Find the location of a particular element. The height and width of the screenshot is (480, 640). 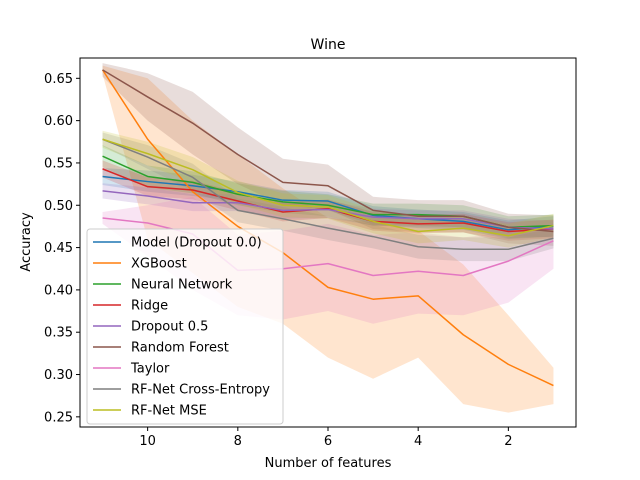

y-tick-label: 0.25 is located at coordinates (58, 417).